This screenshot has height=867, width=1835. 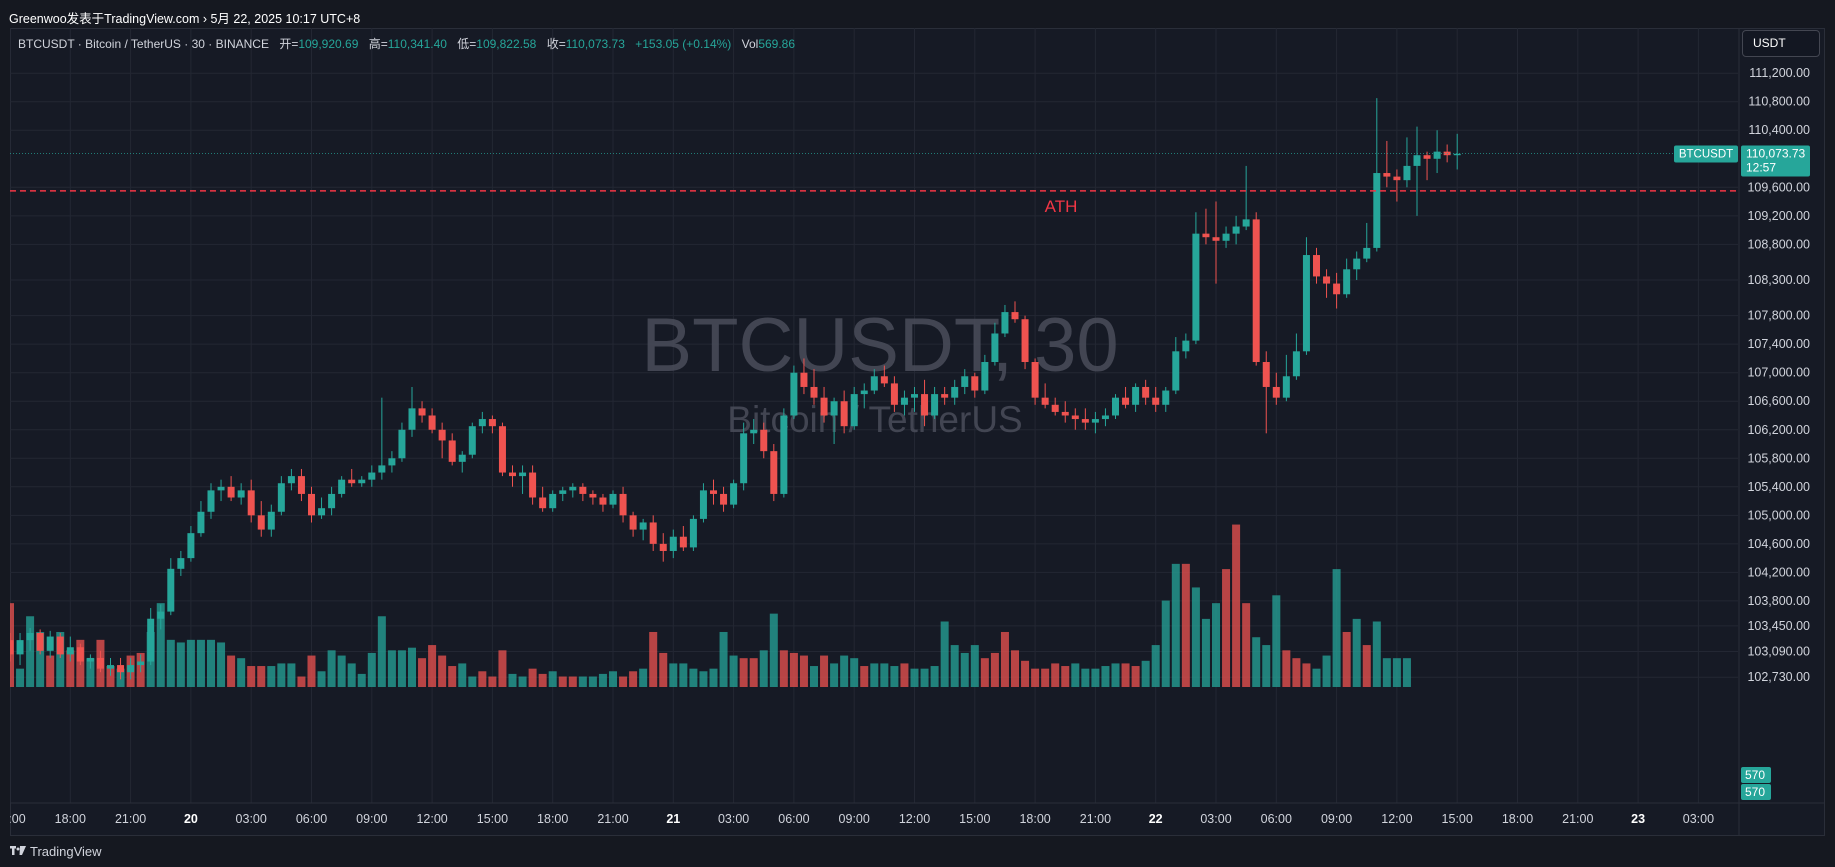 I want to click on tradingview-logo: TradingView, so click(x=56, y=851).